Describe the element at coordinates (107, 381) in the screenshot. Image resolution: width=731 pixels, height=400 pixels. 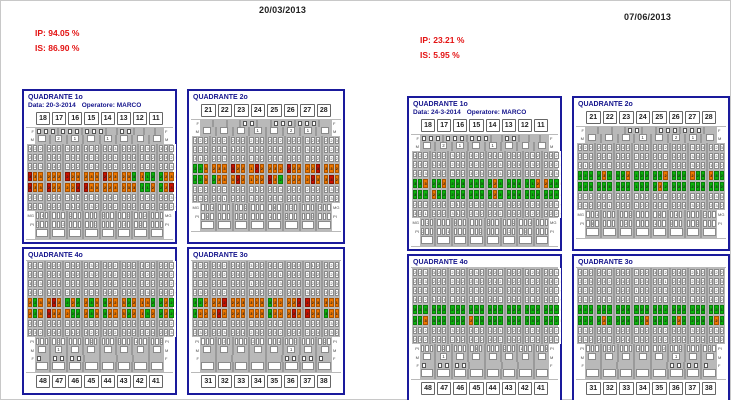
I see `tooth-number: 44` at that location.